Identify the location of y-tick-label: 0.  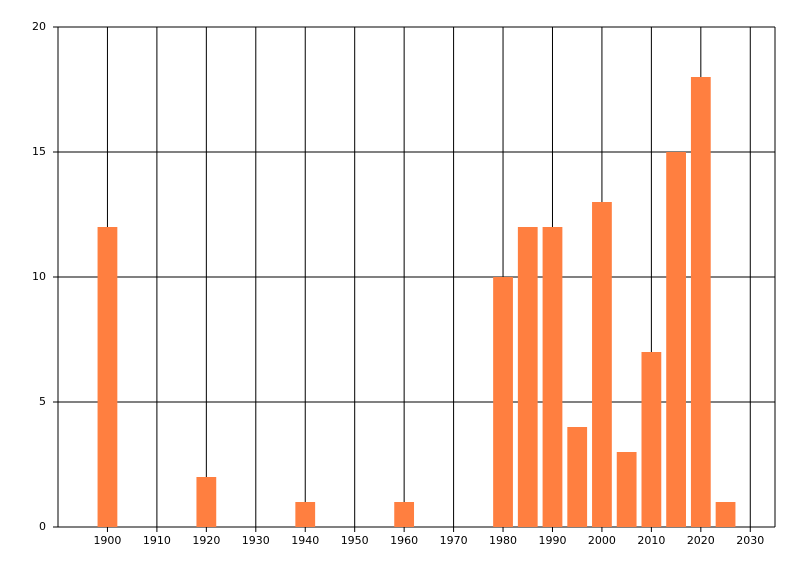
(42, 526).